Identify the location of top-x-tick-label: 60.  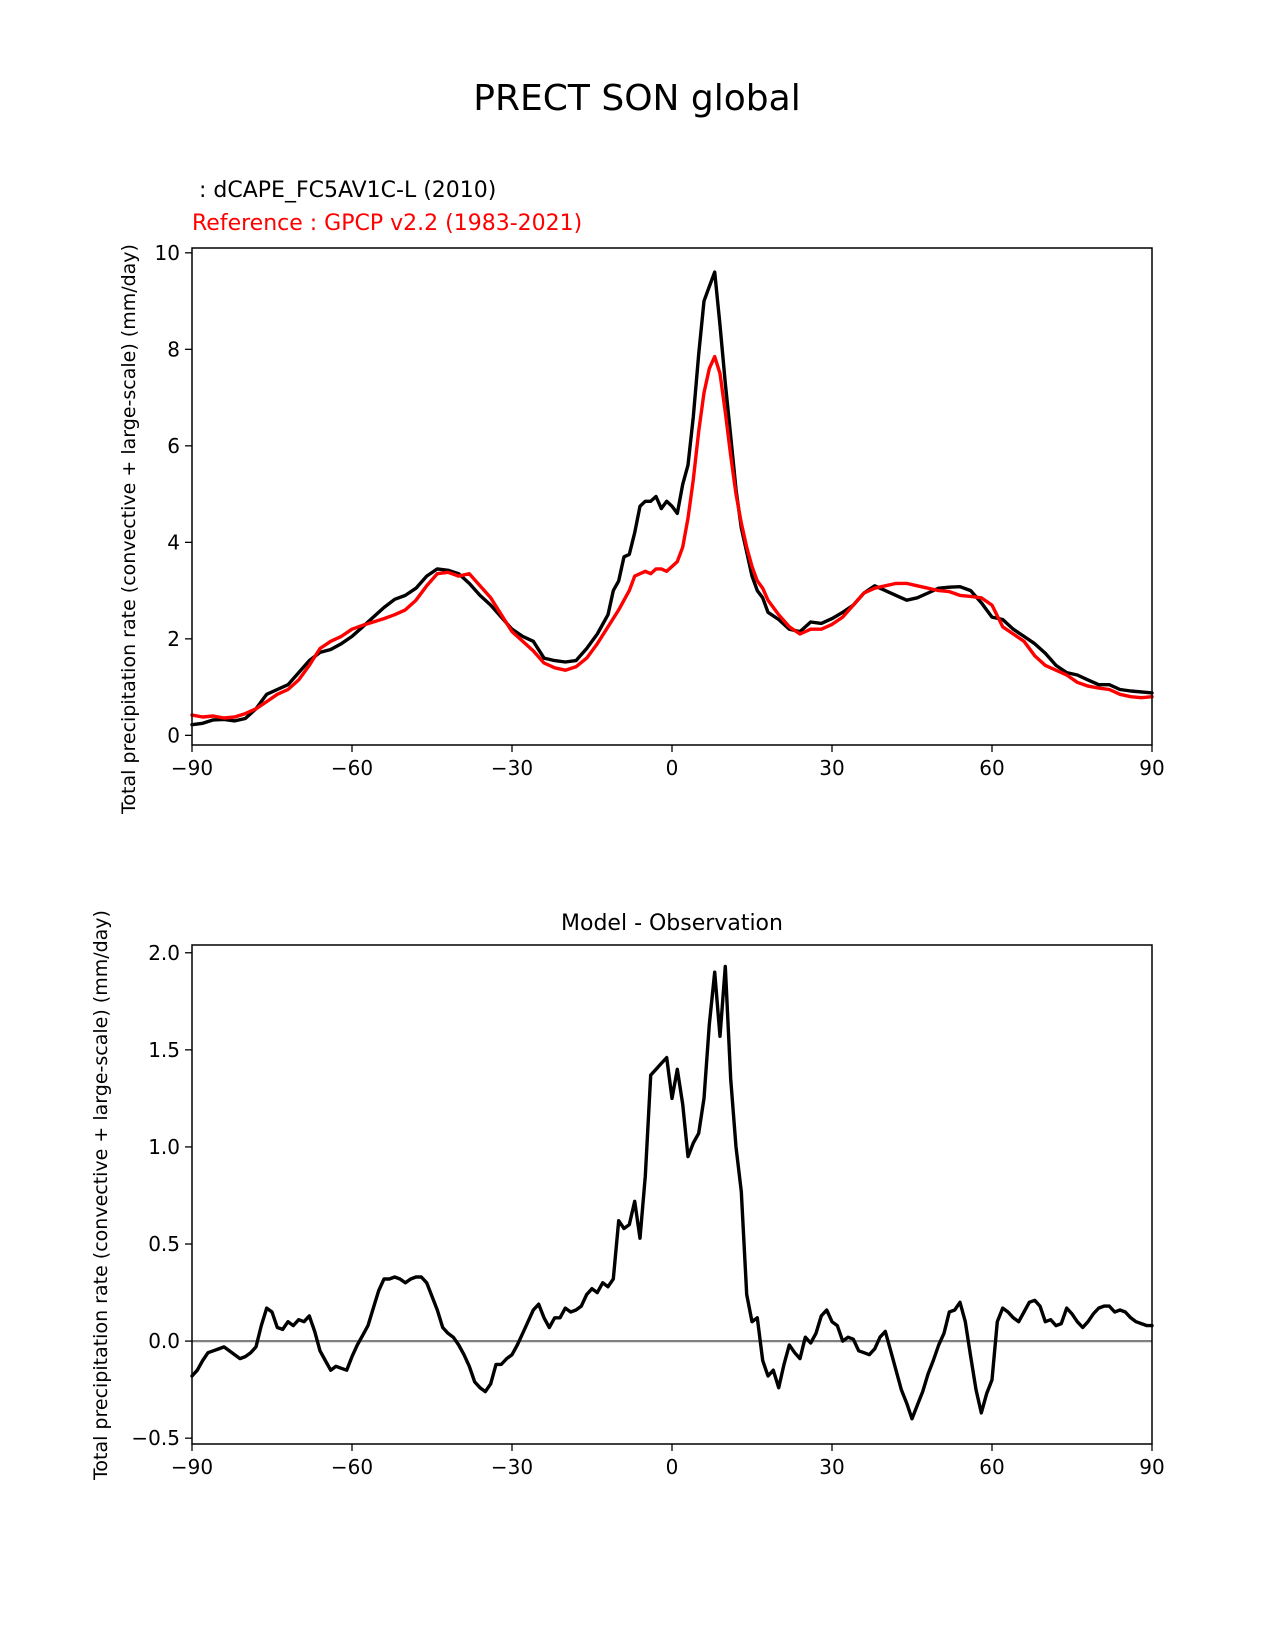
(991, 768).